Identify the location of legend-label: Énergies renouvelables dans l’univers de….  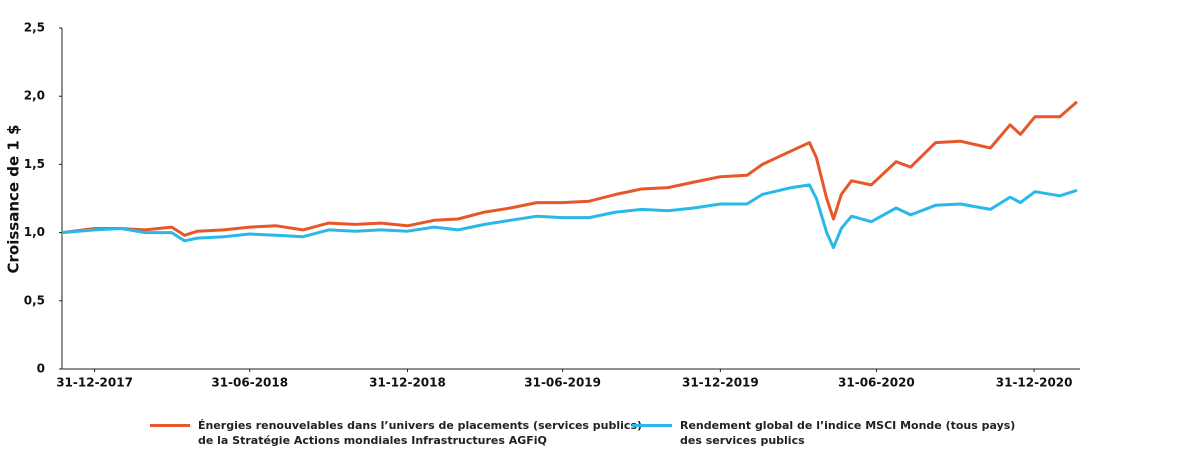
(420, 433).